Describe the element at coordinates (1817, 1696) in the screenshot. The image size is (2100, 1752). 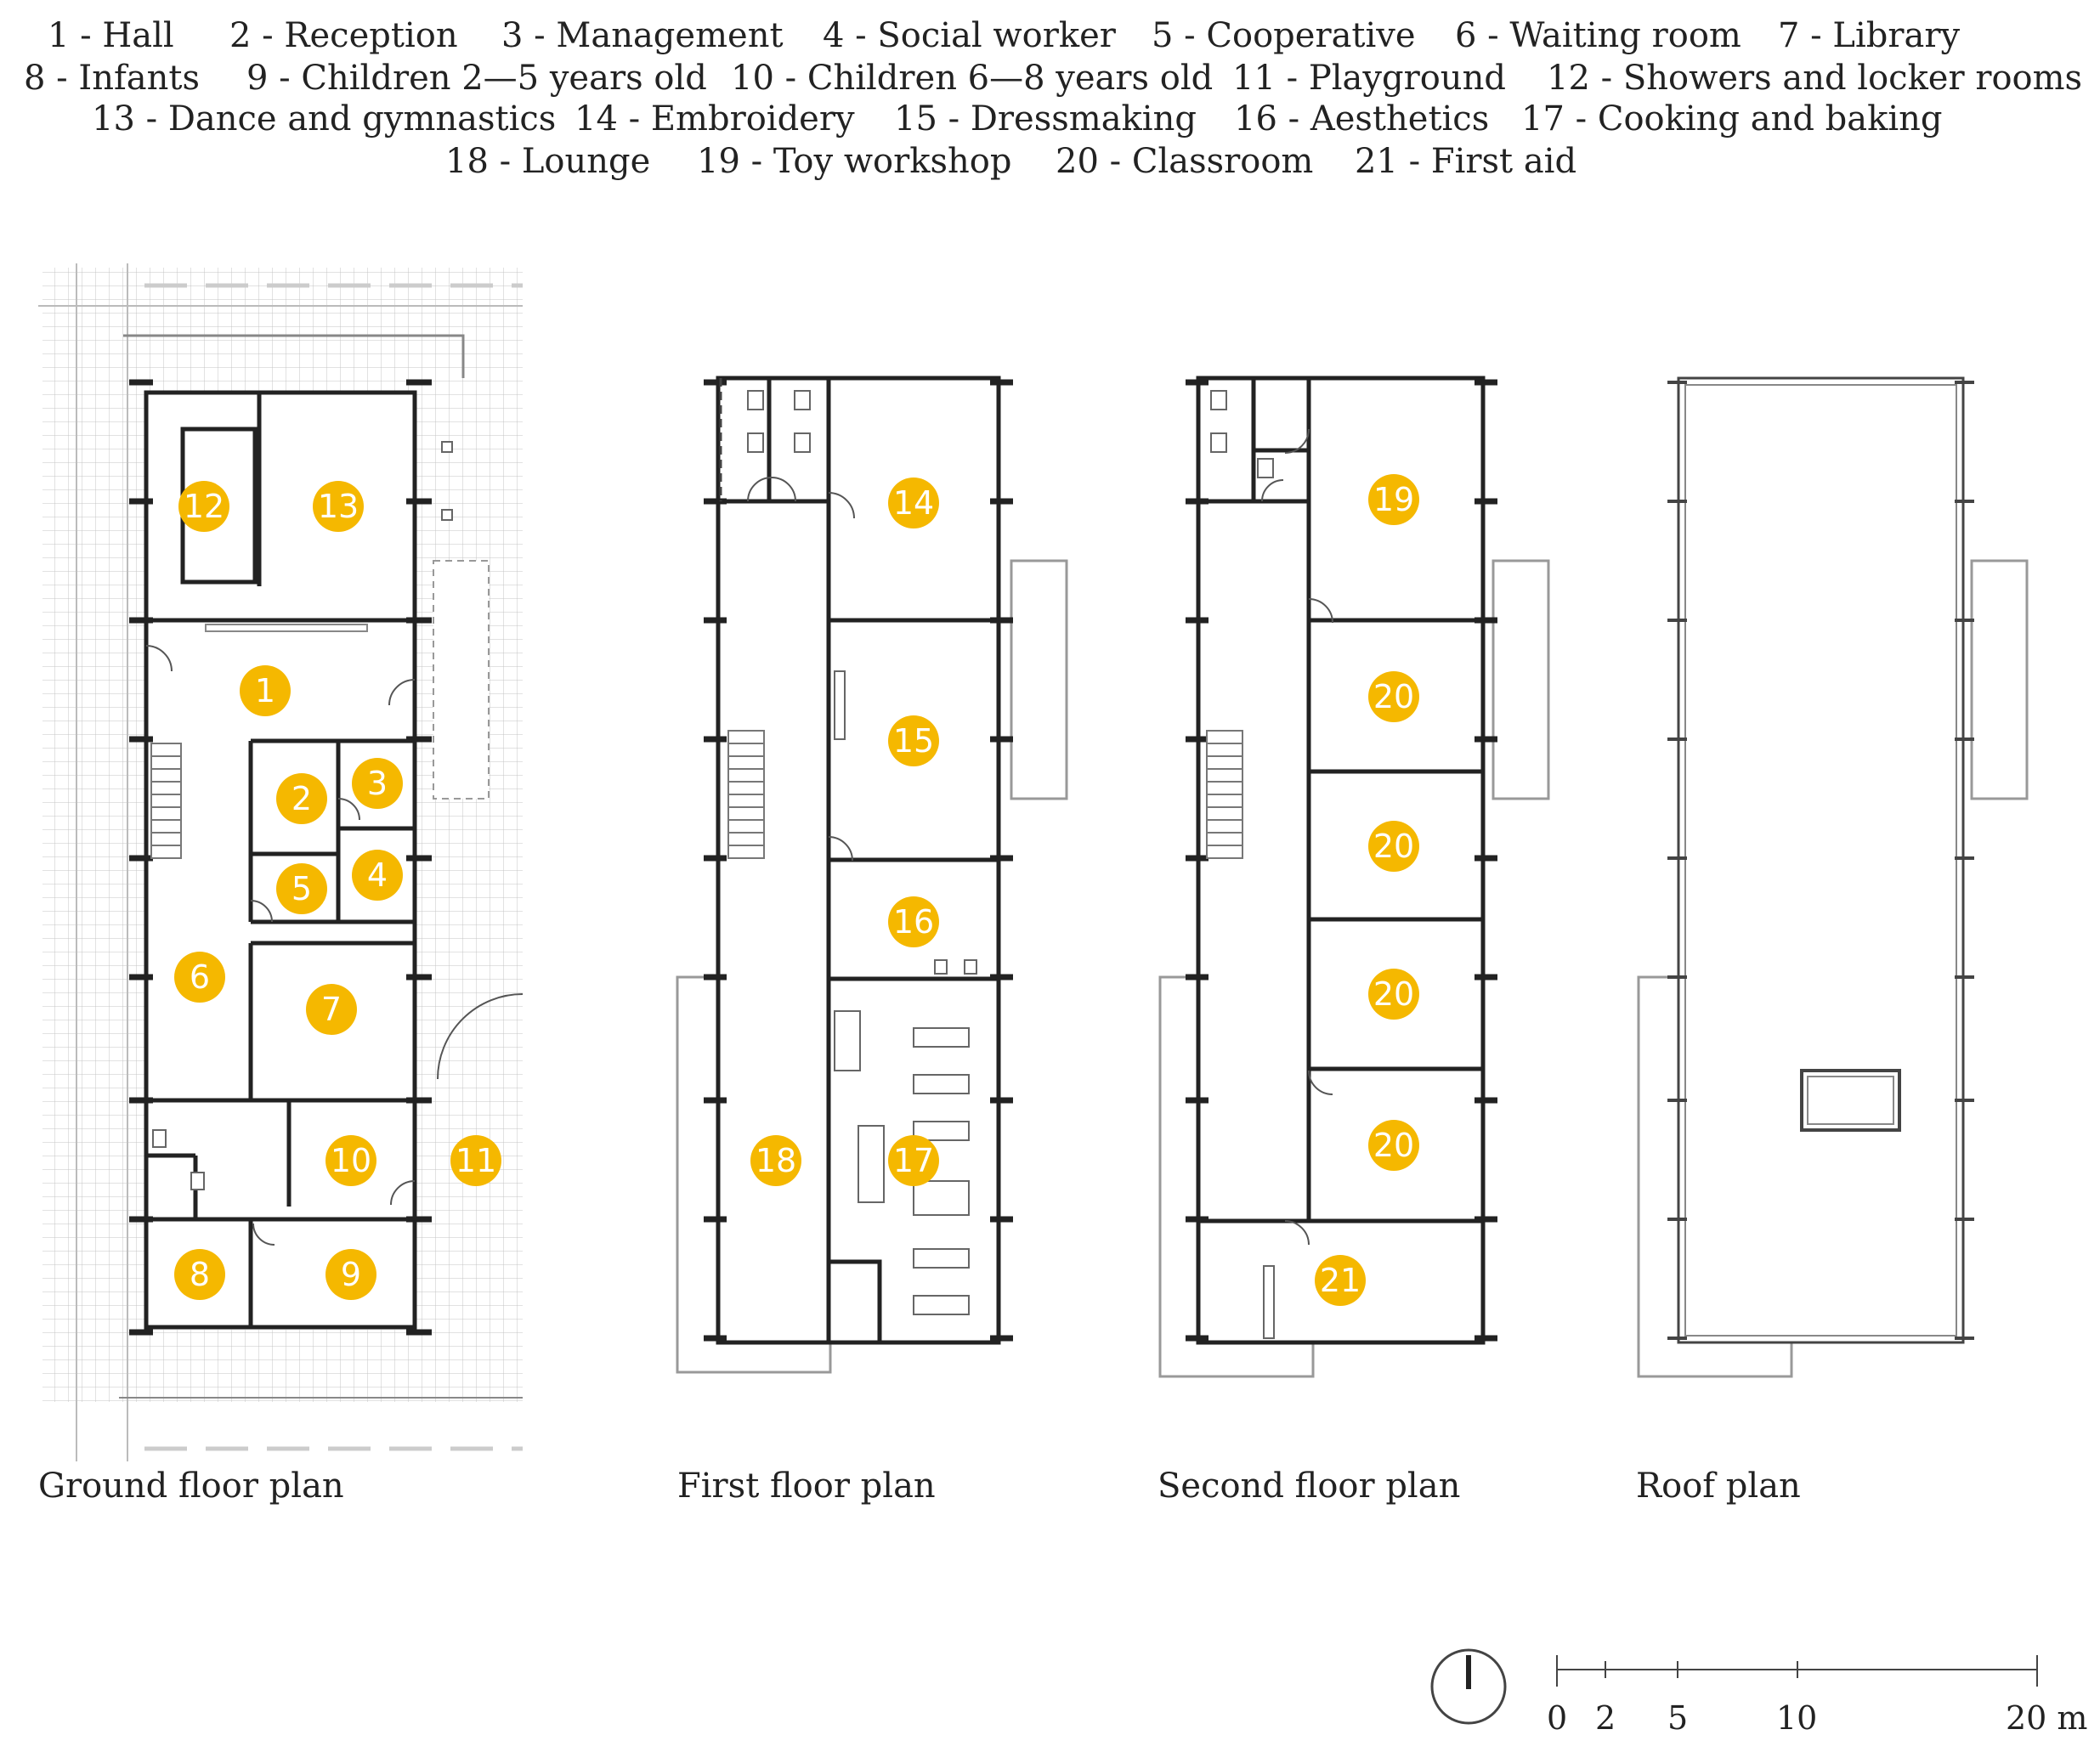
I see `scale-bar: 0 2 5 10 20 m` at that location.